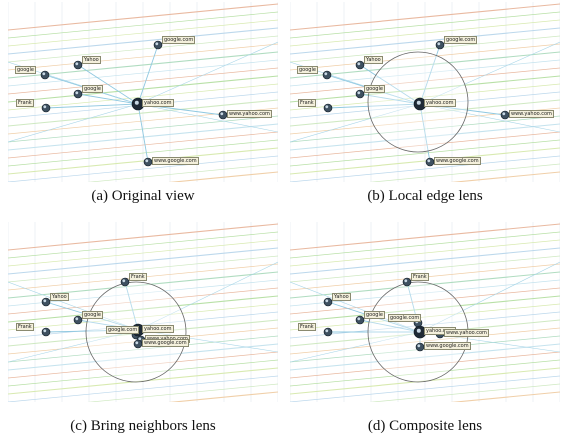  Describe the element at coordinates (91, 60) in the screenshot. I see `node-label: Yahoo` at that location.